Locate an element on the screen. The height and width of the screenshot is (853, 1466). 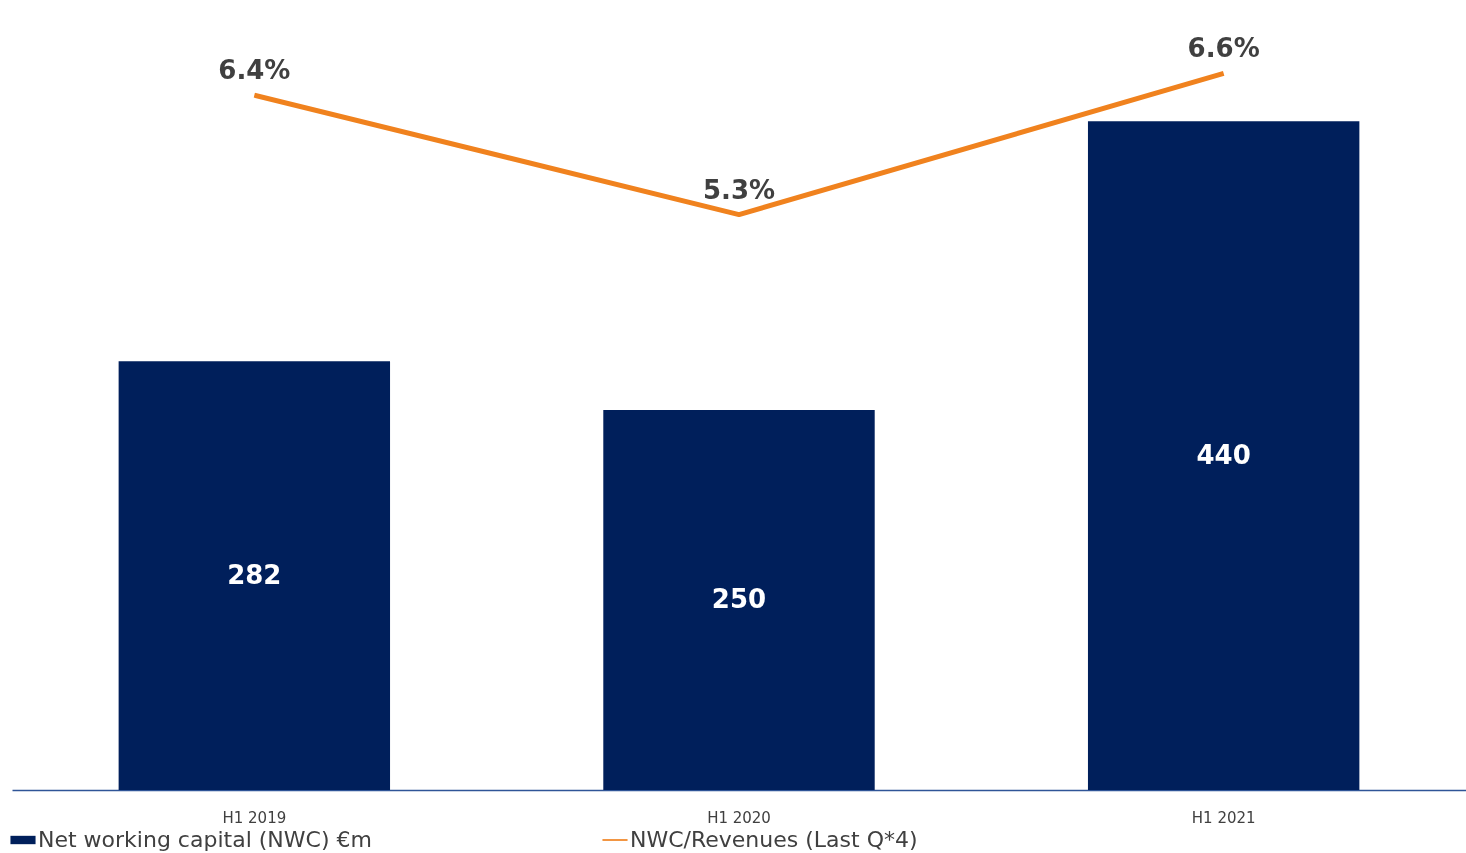
legend-label: Net working capital (NWC) €m is located at coordinates (205, 839).